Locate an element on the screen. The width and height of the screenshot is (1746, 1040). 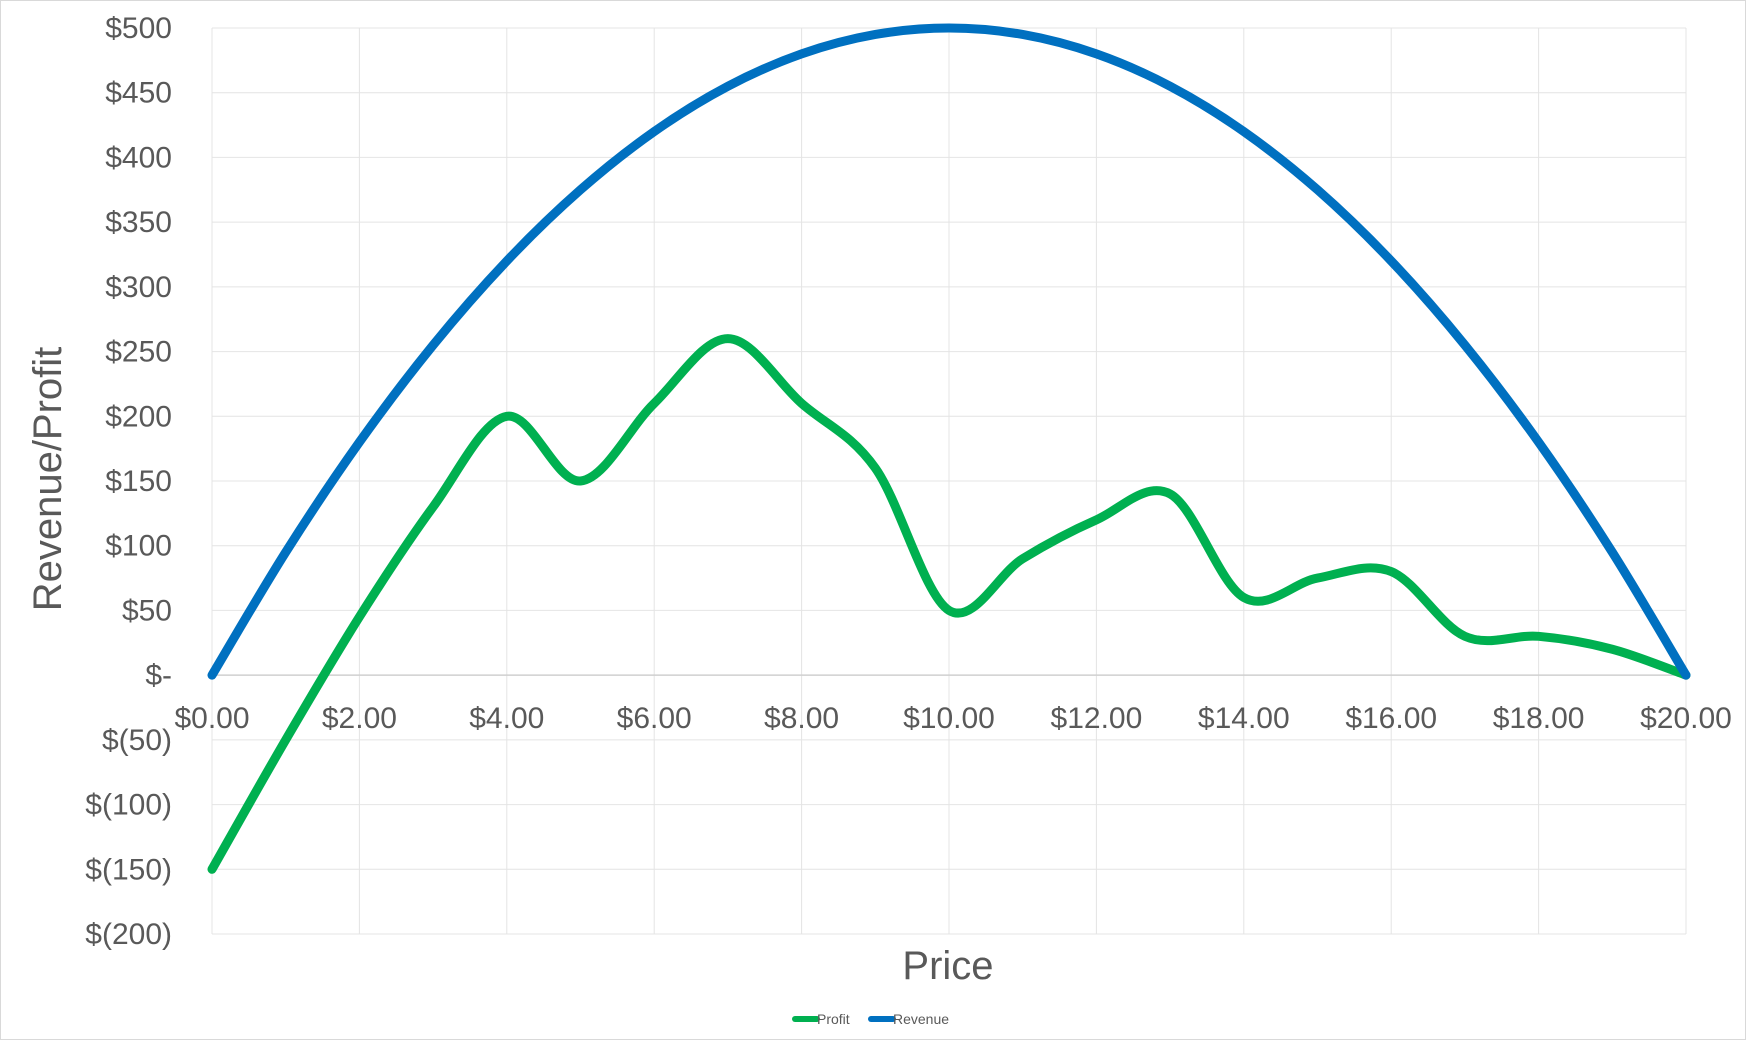
y-tick-label: $200 is located at coordinates (138, 416).